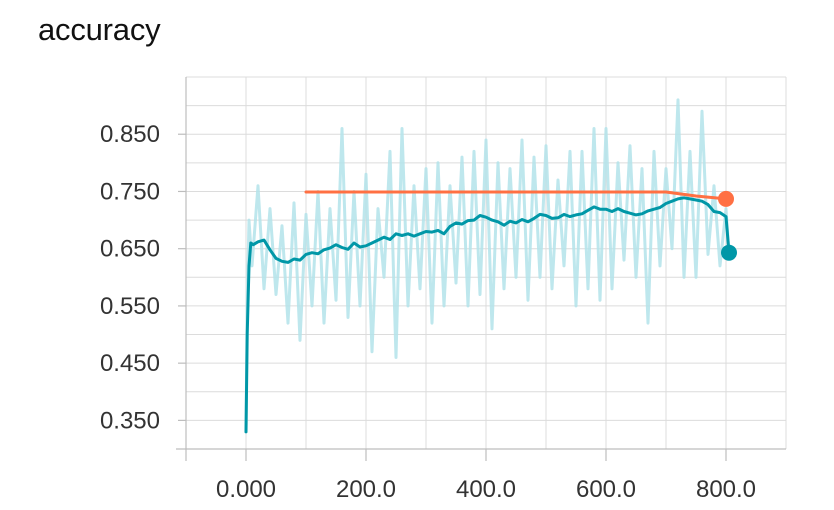  Describe the element at coordinates (727, 225) in the screenshot. I see `end-markers` at that location.